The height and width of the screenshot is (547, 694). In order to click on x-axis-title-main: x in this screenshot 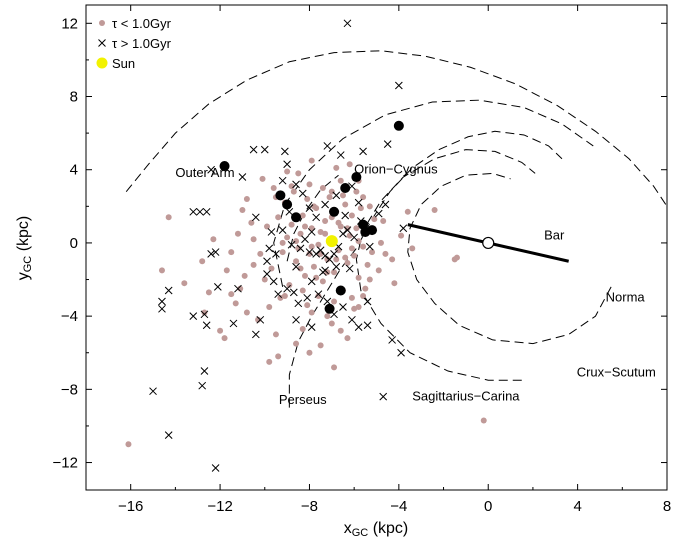, I will do `click(348, 528)`.